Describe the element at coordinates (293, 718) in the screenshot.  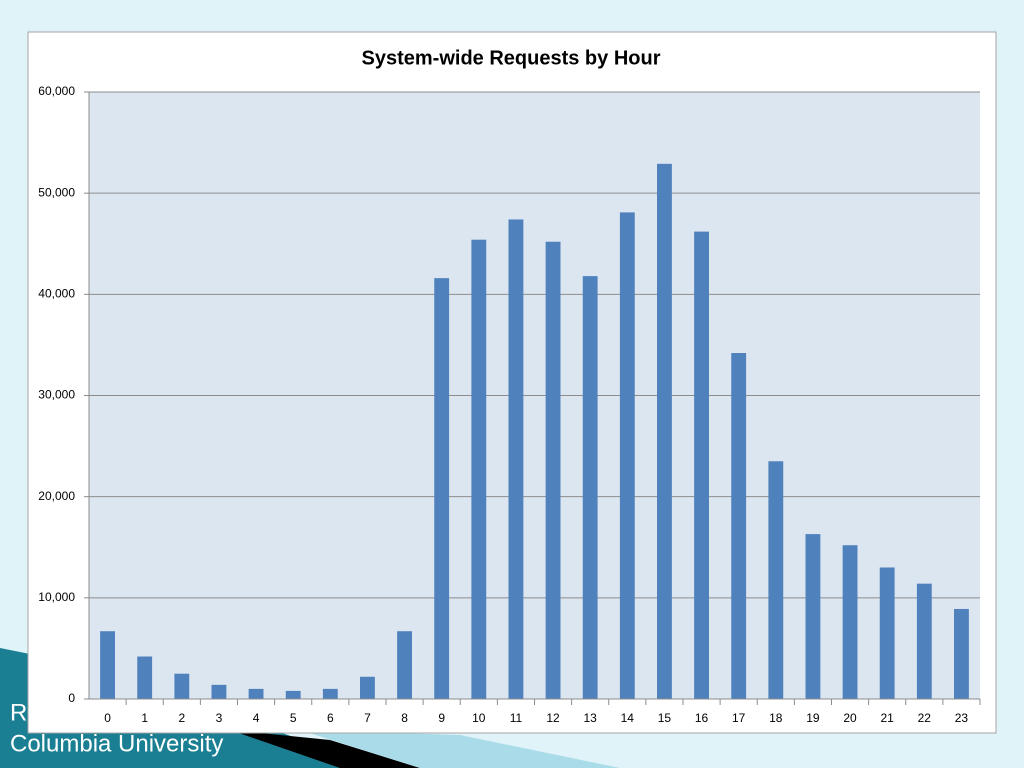
I see `x-tick-label: 5` at that location.